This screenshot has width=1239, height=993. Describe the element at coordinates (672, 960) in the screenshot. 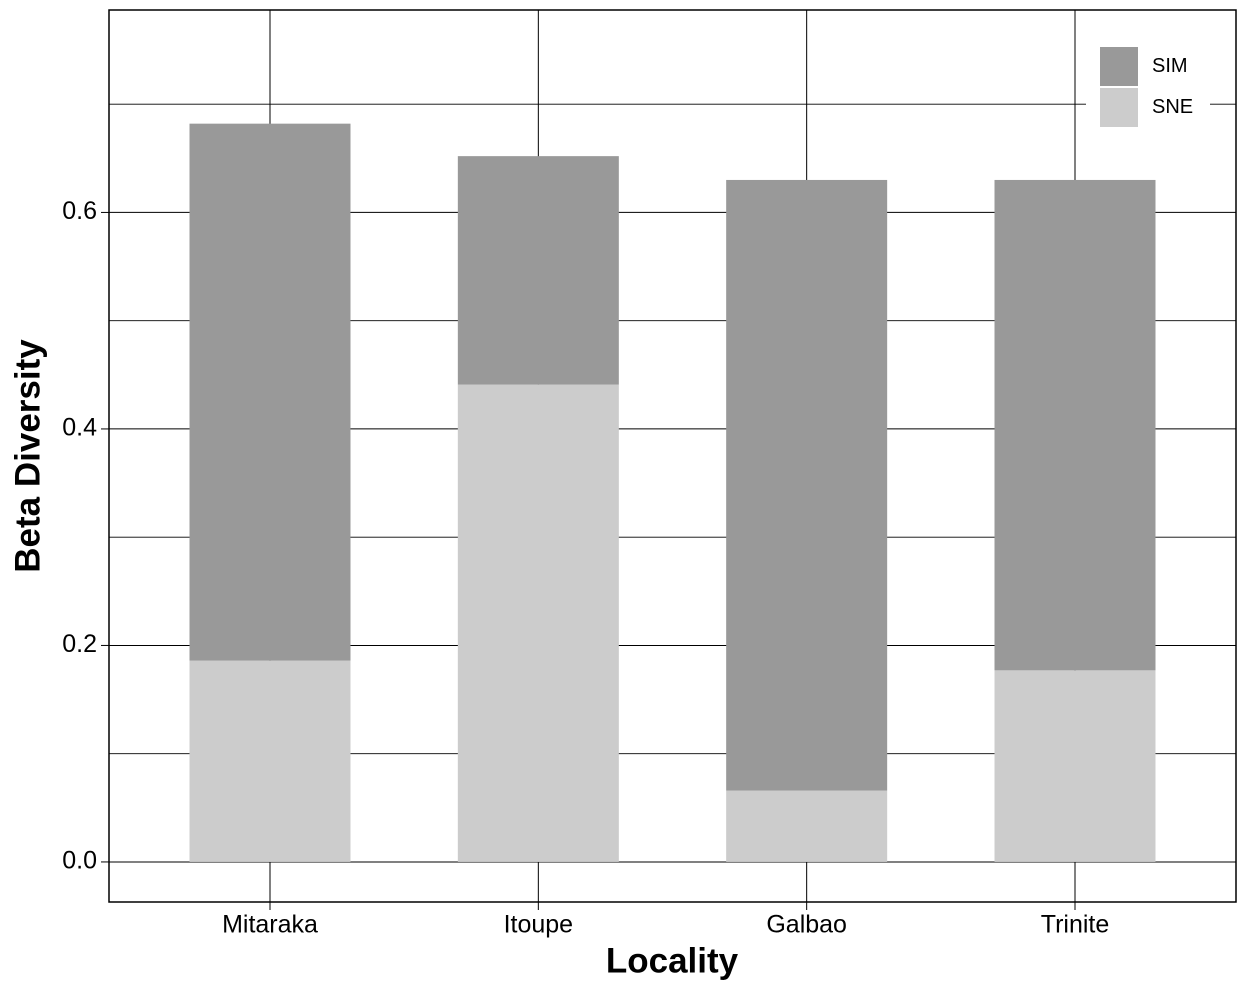

I see `x-axis-title: Locality` at that location.